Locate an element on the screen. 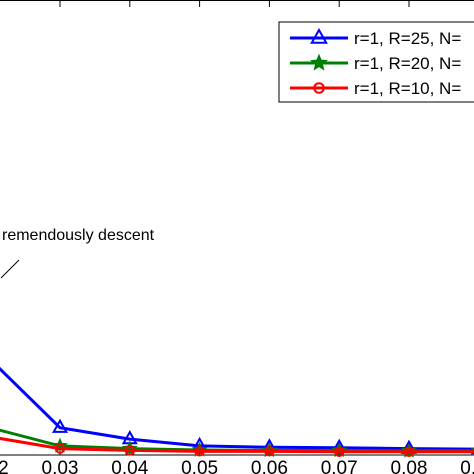  x-tick-label: 0.07 is located at coordinates (339, 466).